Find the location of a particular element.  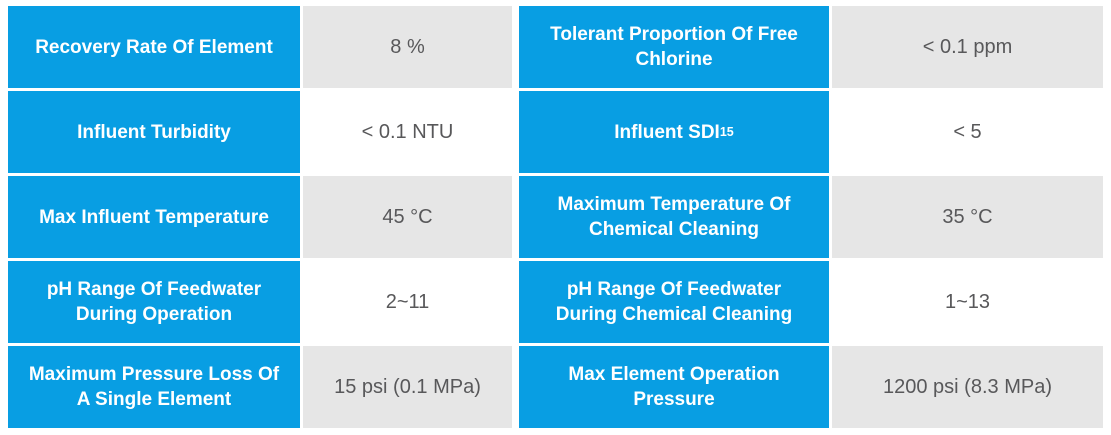

value-max-pressure-loss: 15 psi (0.1 MPa) is located at coordinates (407, 387).